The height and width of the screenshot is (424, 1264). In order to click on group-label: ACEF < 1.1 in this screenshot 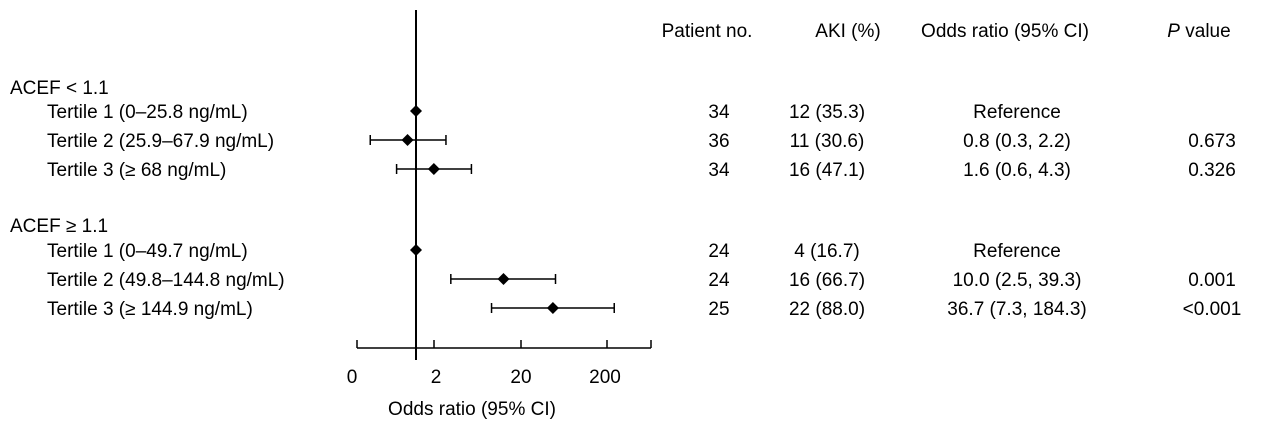, I will do `click(59, 88)`.